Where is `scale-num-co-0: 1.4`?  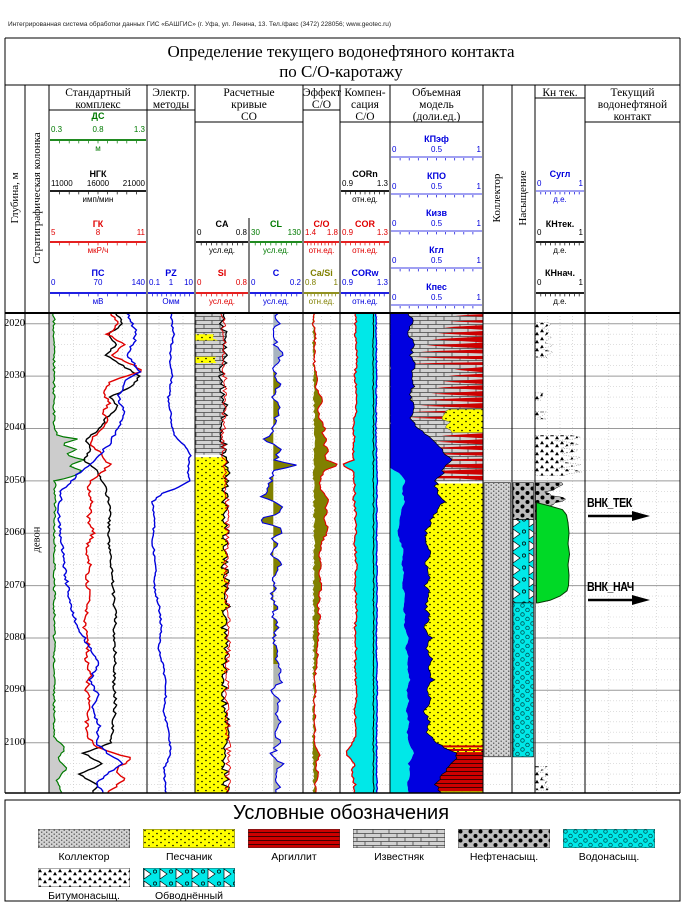 scale-num-co-0: 1.4 is located at coordinates (311, 232).